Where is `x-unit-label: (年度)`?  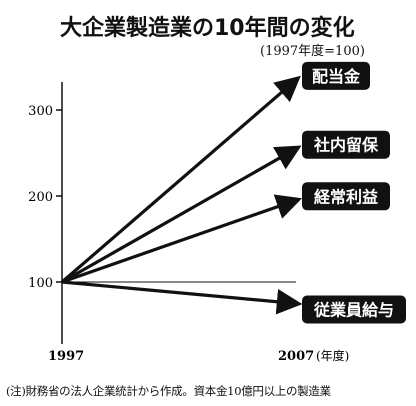
x-unit-label: (年度) is located at coordinates (332, 355).